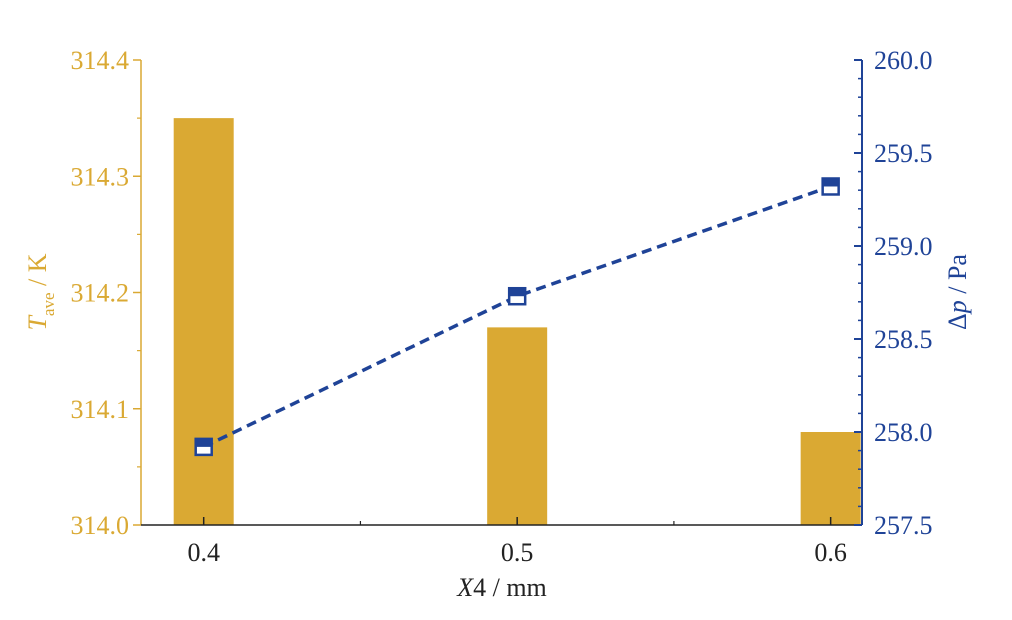 The width and height of the screenshot is (1012, 620). Describe the element at coordinates (903, 525) in the screenshot. I see `y-right-tick-label: 257.5` at that location.